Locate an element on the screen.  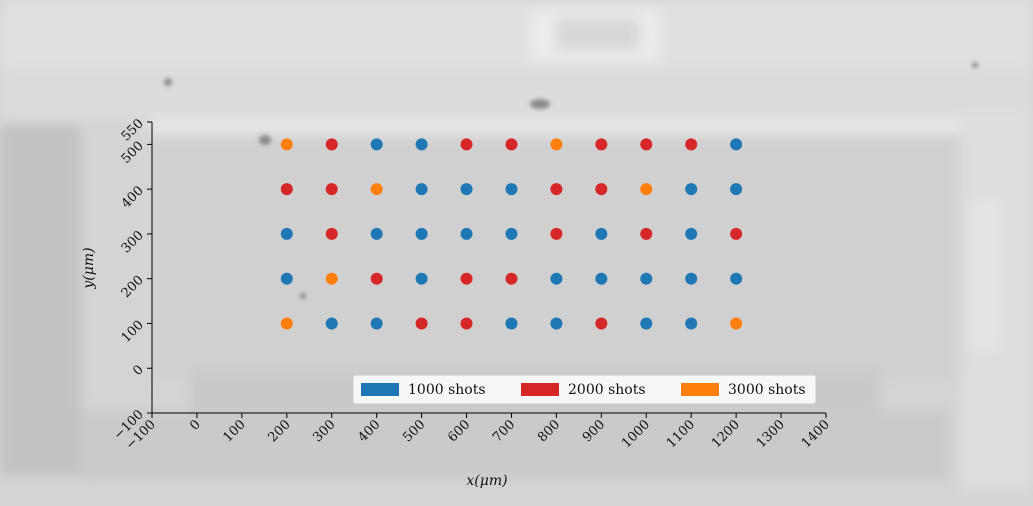
y-axis-label: y(μm) is located at coordinates (89, 268).